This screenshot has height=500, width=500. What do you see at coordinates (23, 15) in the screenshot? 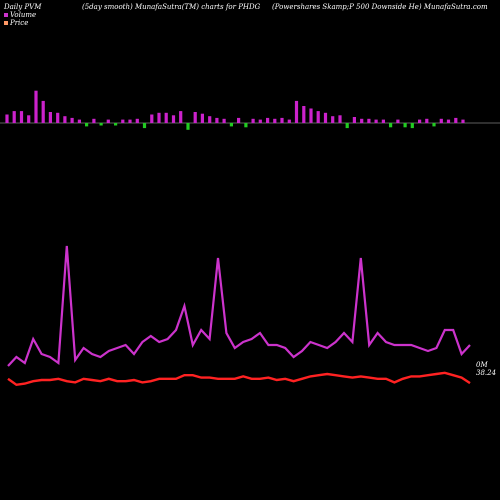
I see `legend-volume-label: Volume` at bounding box center [23, 15].